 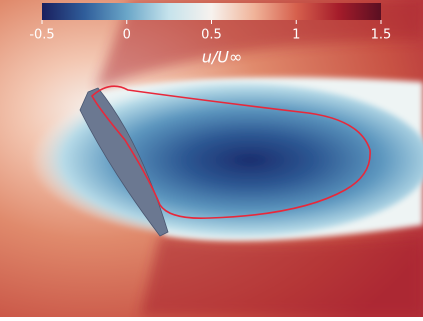 What do you see at coordinates (41, 35) in the screenshot?
I see `colorbar-tick-label: -0.5` at bounding box center [41, 35].